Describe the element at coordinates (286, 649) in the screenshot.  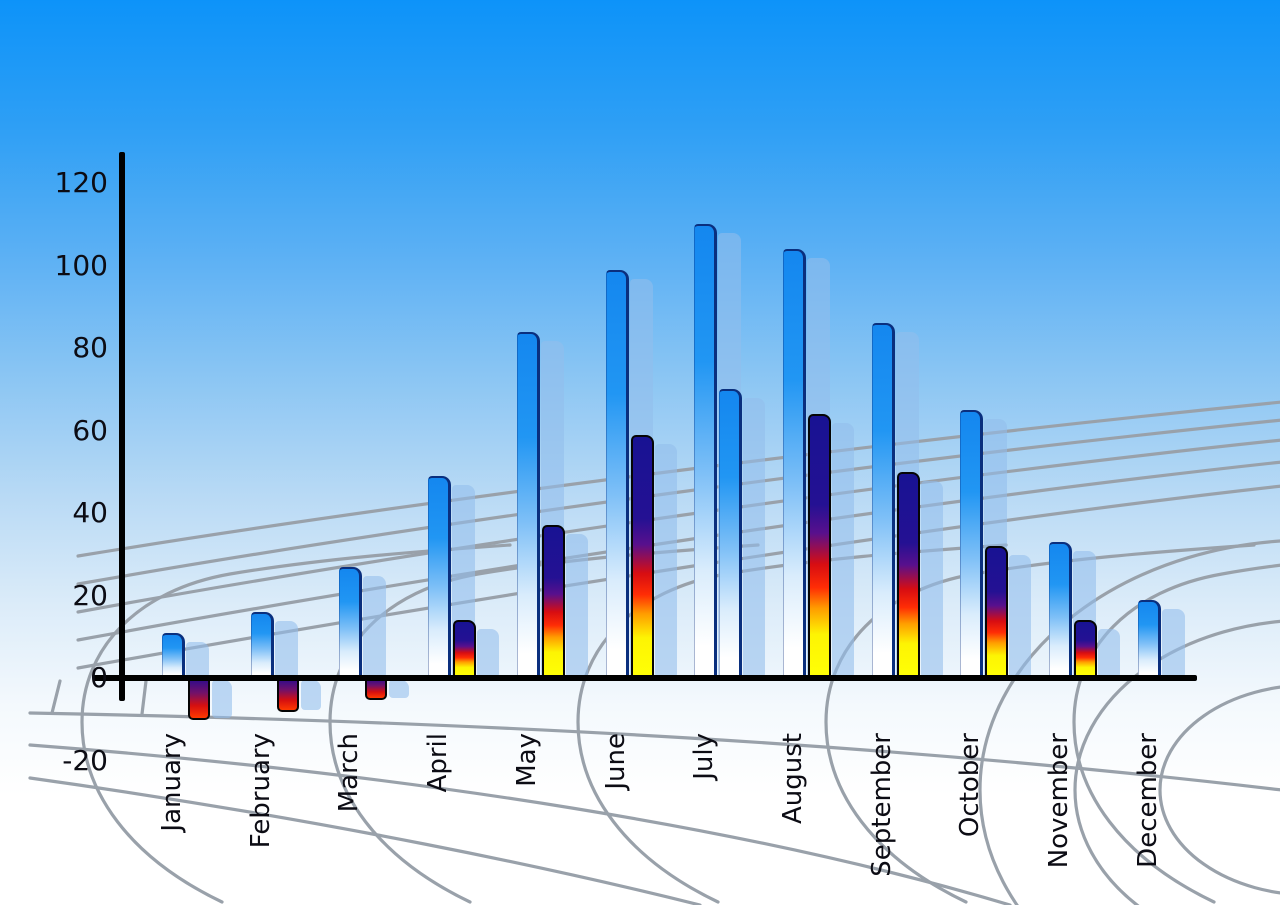
I see `shadow-primary-February` at that location.